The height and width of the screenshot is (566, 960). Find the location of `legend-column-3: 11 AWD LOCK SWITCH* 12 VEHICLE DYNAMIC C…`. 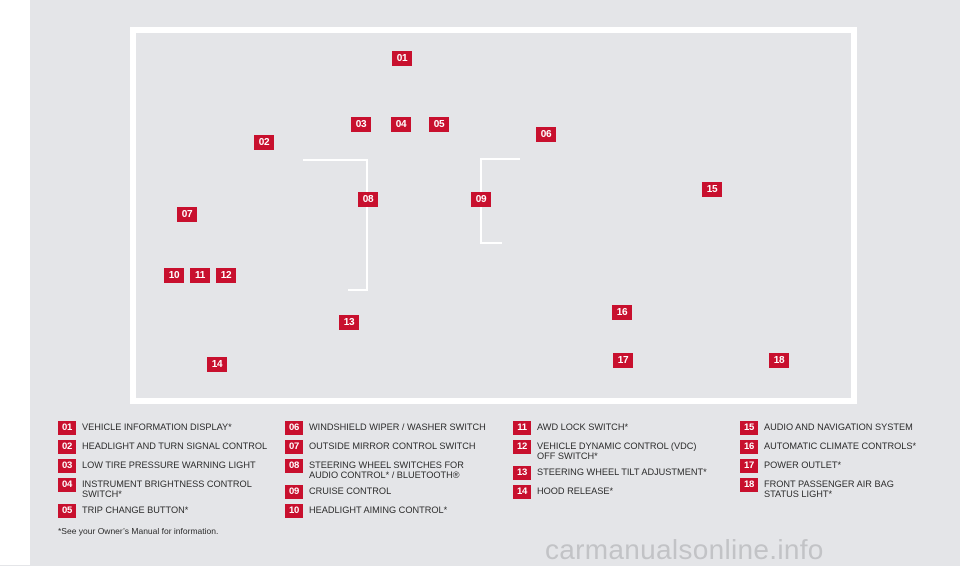

legend-column-3: 11 AWD LOCK SWITCH* 12 VEHICLE DYNAMIC C… is located at coordinates (627, 462).